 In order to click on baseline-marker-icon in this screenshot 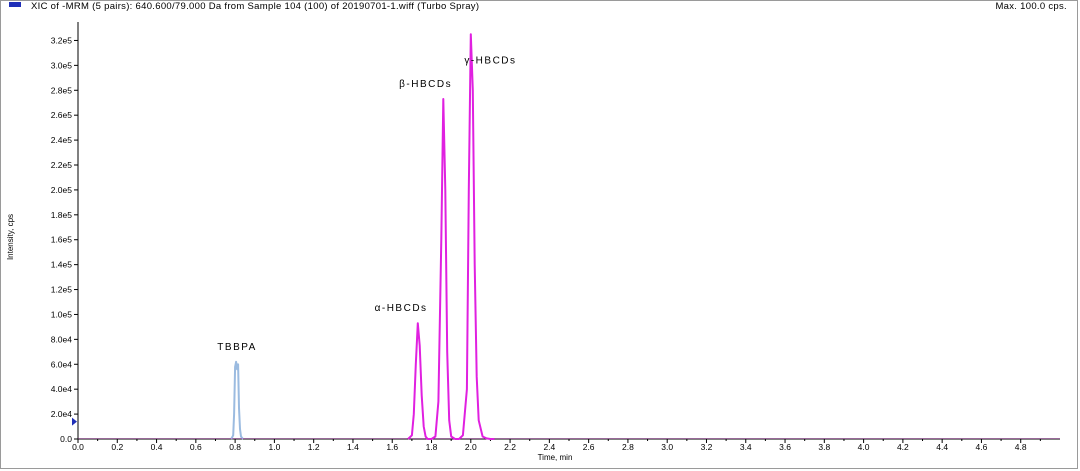, I will do `click(74, 421)`.